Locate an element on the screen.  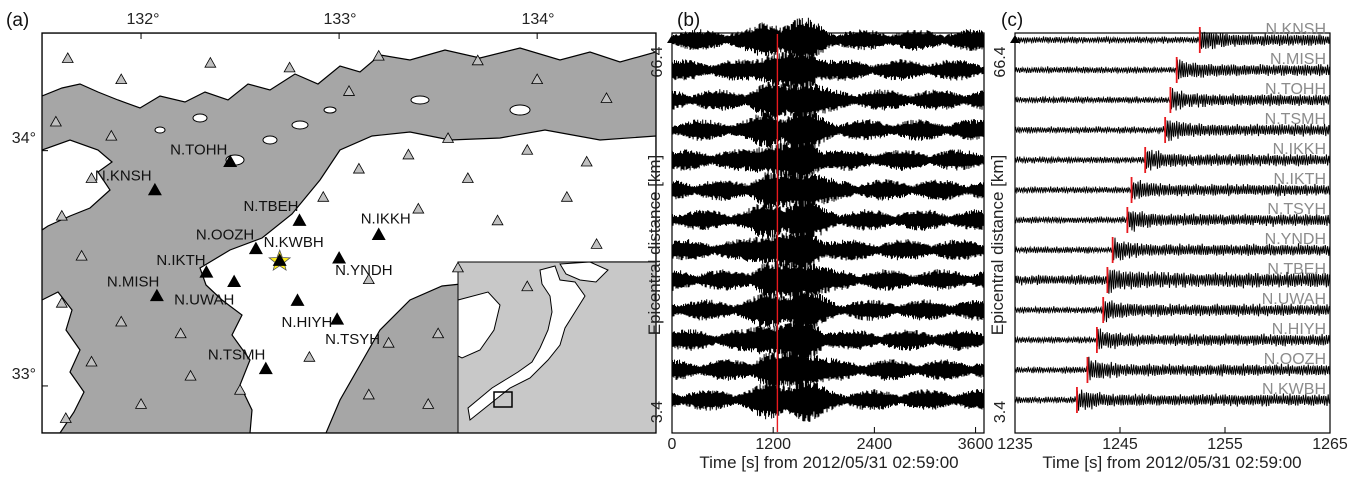
lon-tick-132: 132° is located at coordinates (142, 19).